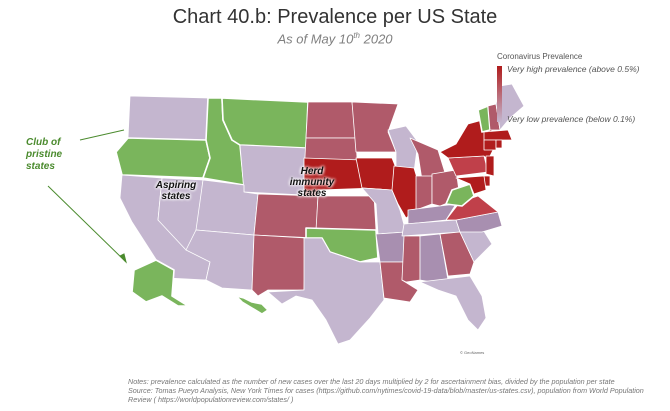  Describe the element at coordinates (432, 214) in the screenshot. I see `state-ky` at that location.